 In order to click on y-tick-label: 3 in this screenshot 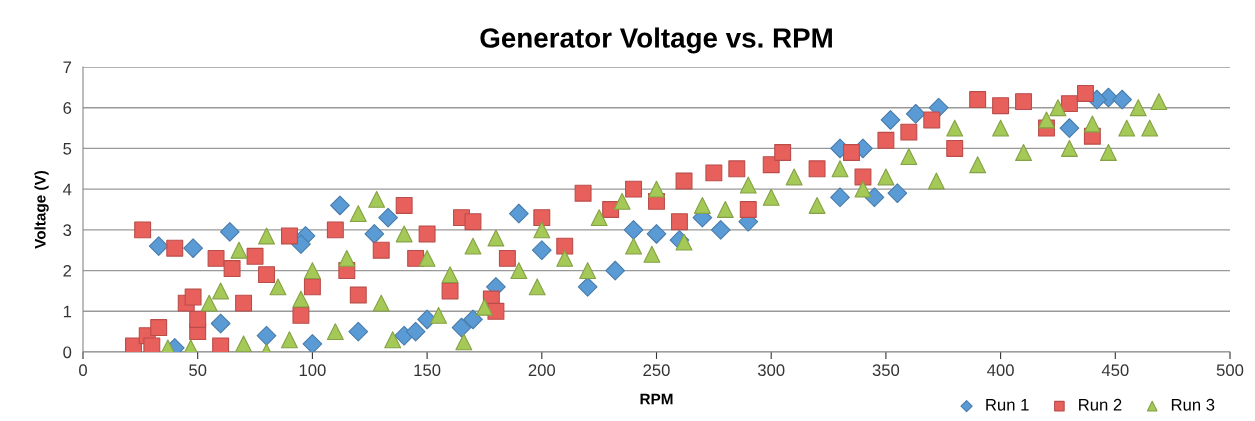, I will do `click(67, 230)`.